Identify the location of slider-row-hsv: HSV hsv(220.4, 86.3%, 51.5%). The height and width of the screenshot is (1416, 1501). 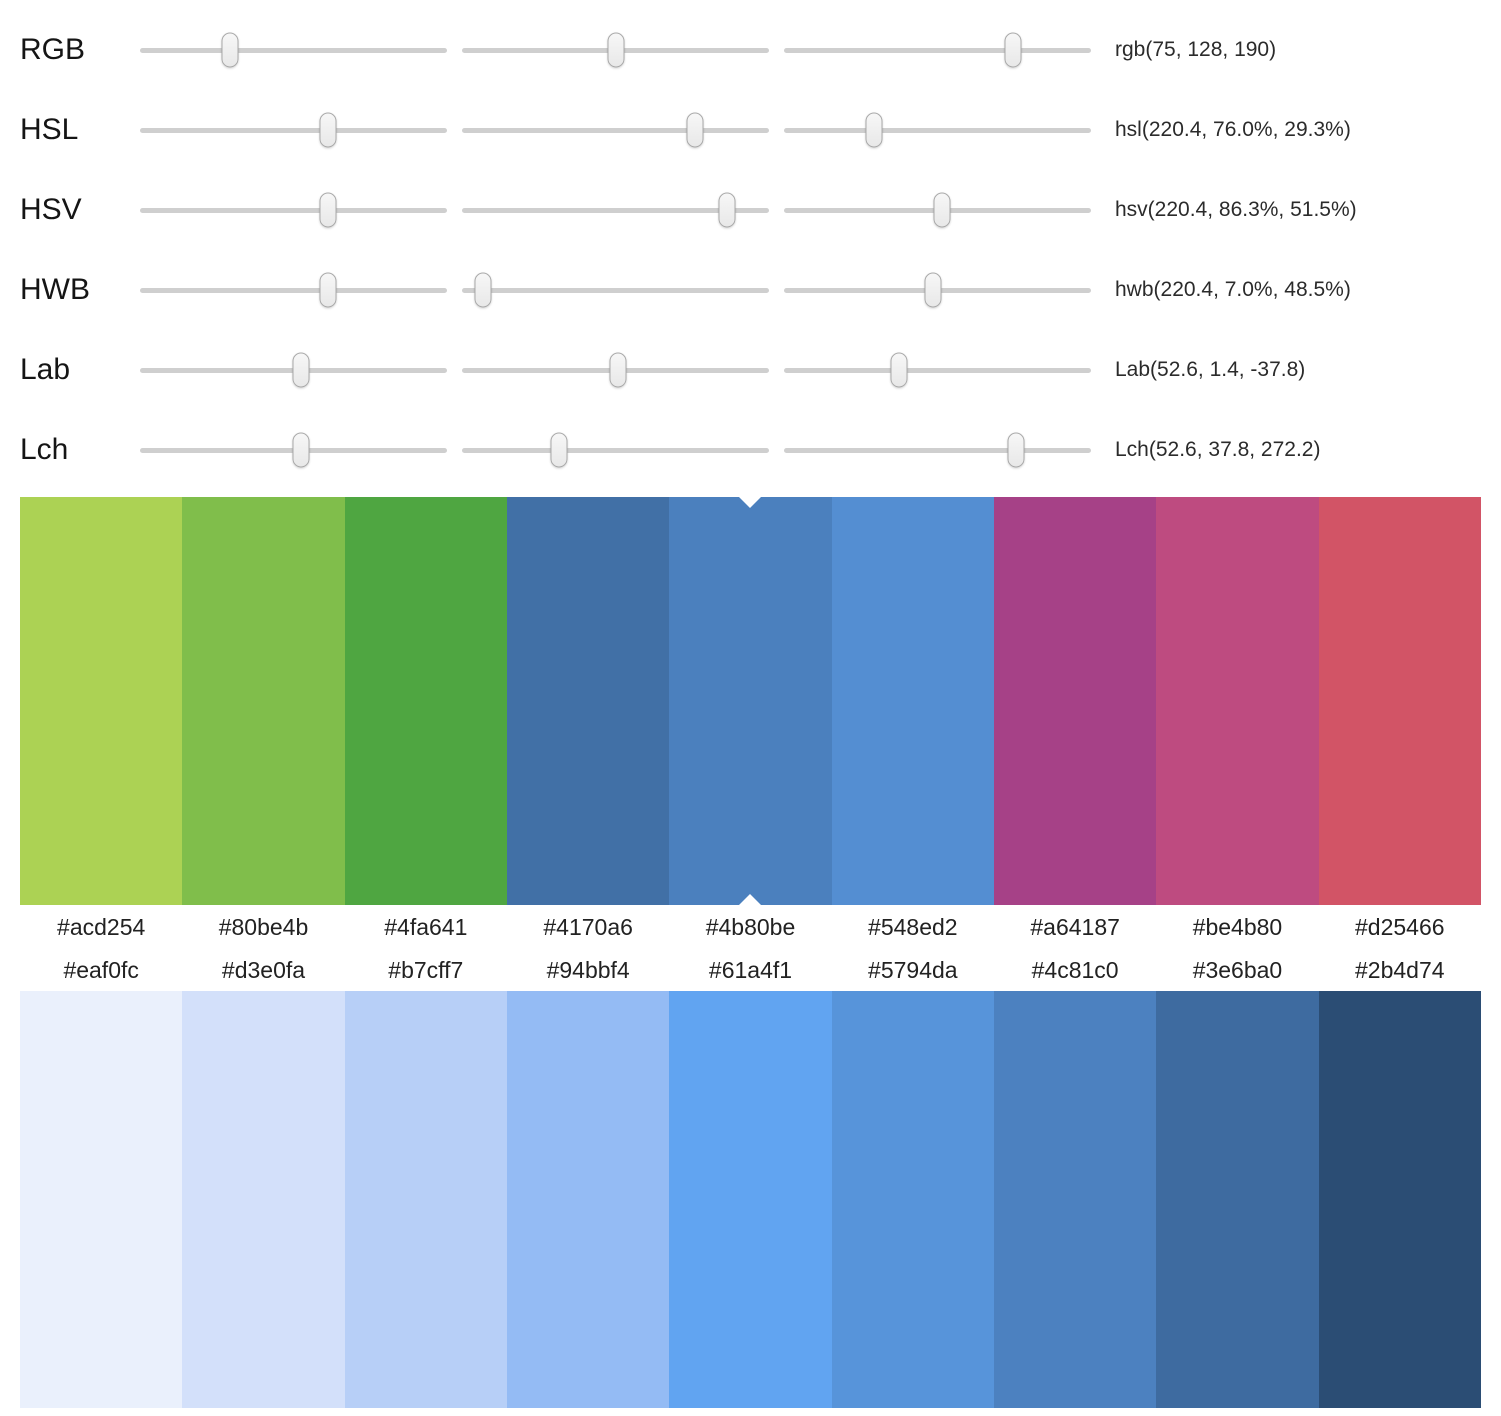
(750, 210).